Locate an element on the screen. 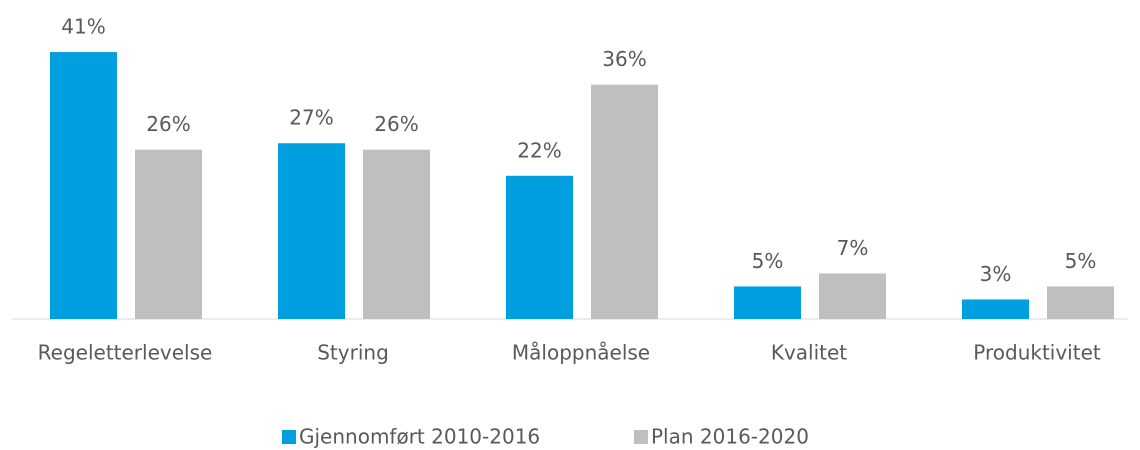 The image size is (1140, 450). data-label: 3% is located at coordinates (996, 274).